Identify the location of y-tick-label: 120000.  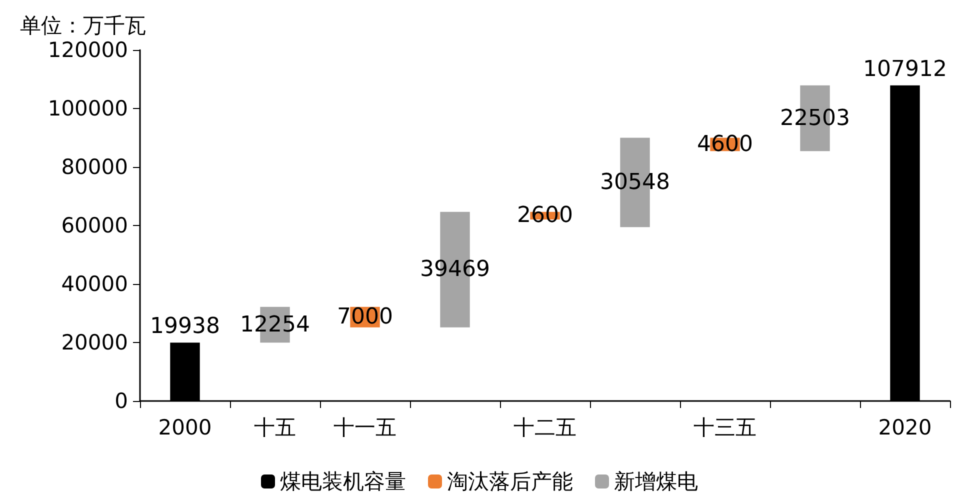
(88, 50).